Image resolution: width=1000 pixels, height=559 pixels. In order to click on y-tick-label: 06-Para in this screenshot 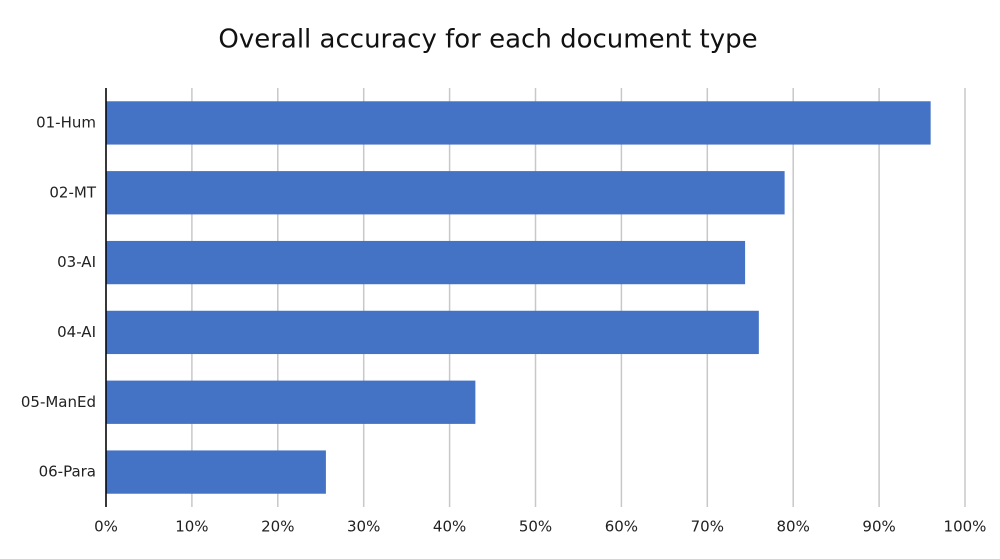, I will do `click(67, 472)`.